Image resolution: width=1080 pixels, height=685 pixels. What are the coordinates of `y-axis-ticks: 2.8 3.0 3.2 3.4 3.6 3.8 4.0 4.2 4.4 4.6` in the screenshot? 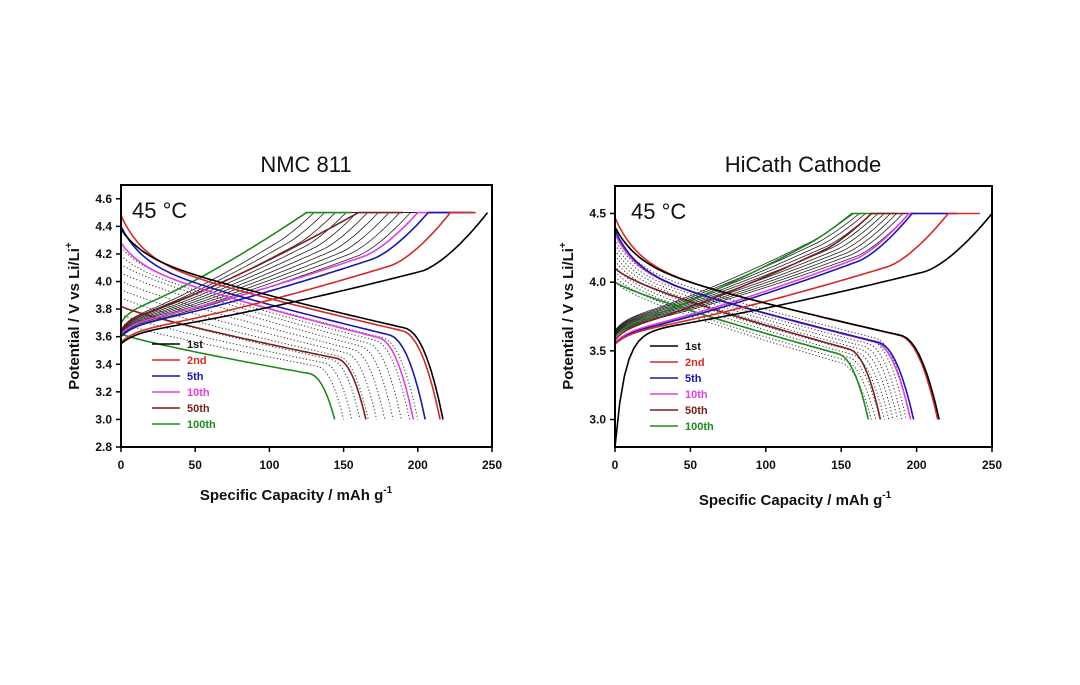 It's located at (108, 323).